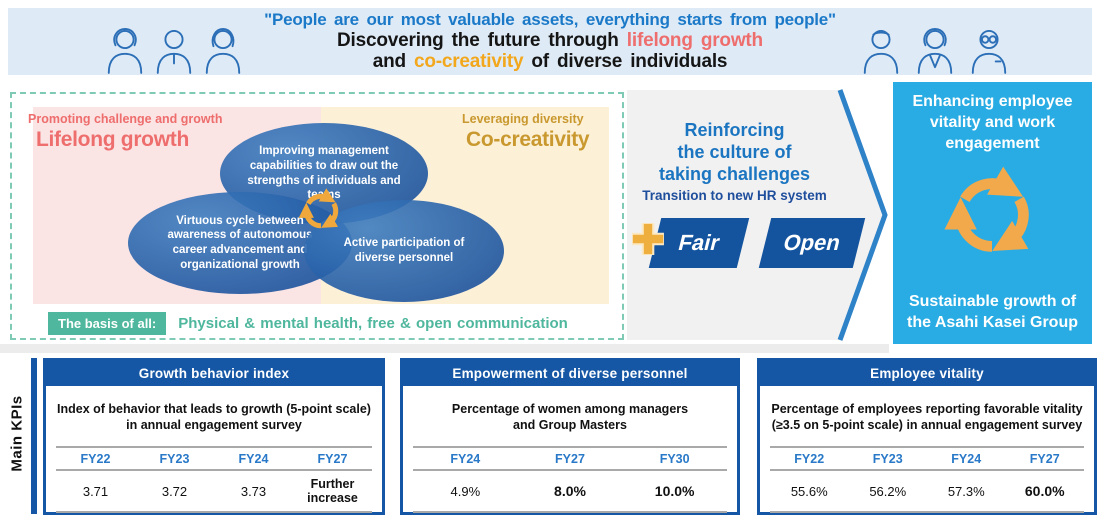 Image resolution: width=1100 pixels, height=519 pixels. I want to click on value-cell: 4.9%, so click(465, 491).